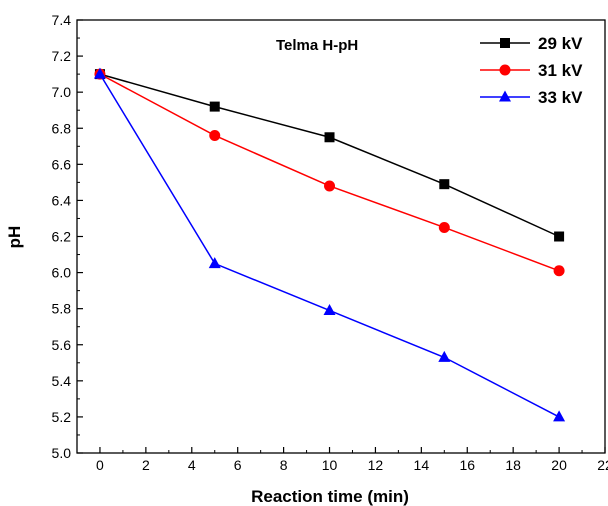 This screenshot has width=608, height=506. I want to click on legend-label: 29 kV, so click(560, 43).